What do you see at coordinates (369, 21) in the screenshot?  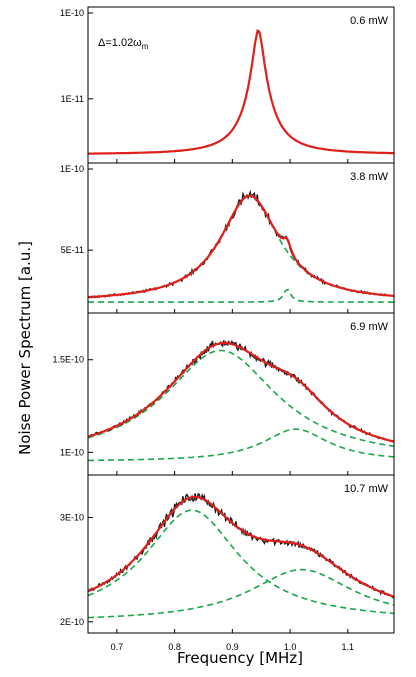 I see `power-label: 0.6 mW` at bounding box center [369, 21].